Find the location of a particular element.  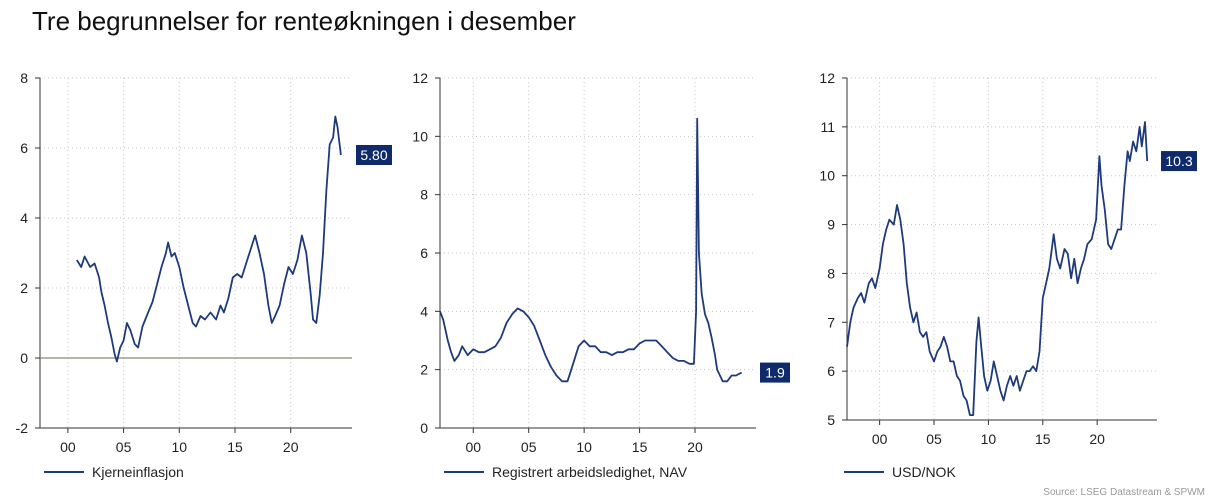

legend-usdnok: USD/NOK is located at coordinates (900, 472).